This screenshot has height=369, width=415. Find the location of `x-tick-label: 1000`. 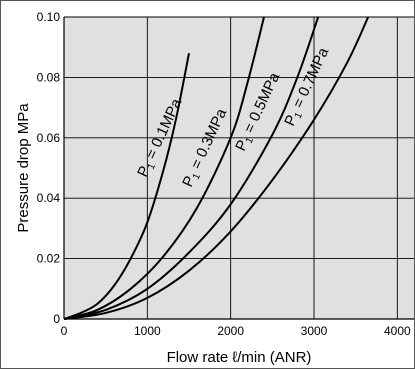

x-tick-label: 1000 is located at coordinates (147, 331).